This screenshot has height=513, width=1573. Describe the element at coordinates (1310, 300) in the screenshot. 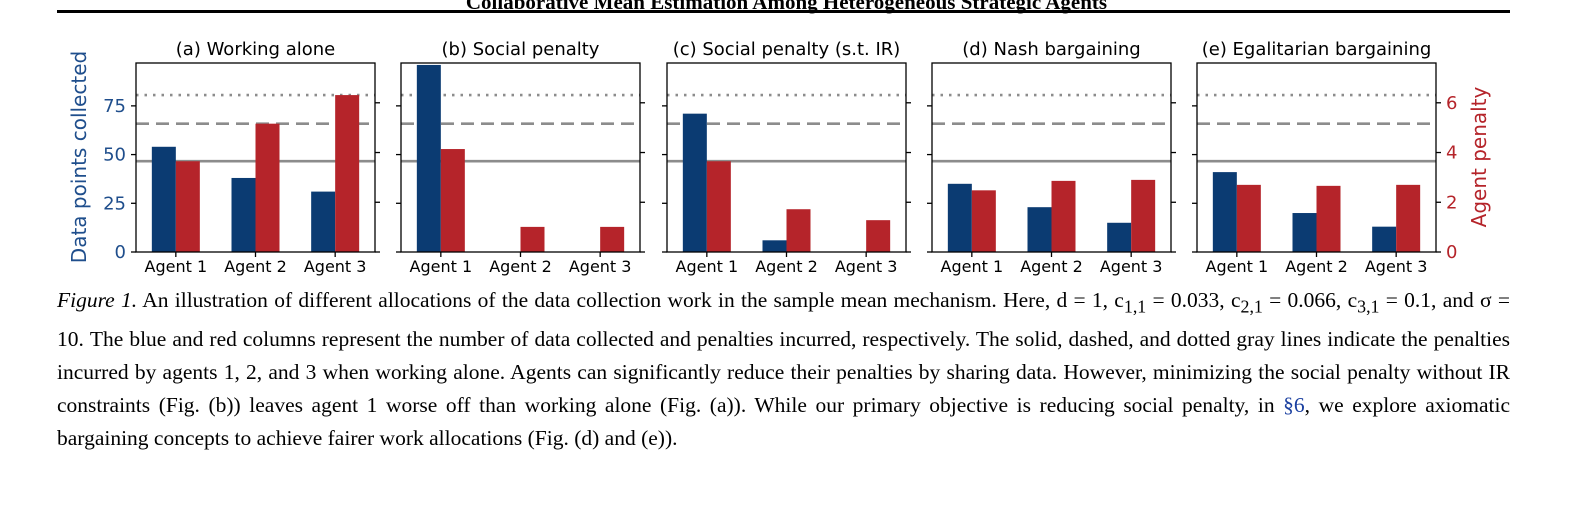

I see `caption-text-3: = 0.066, c` at that location.